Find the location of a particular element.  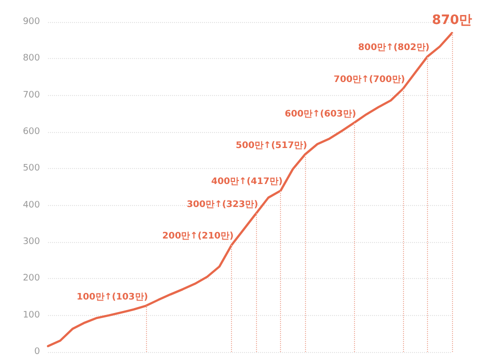

y-tick-label: 0 is located at coordinates (37, 352).